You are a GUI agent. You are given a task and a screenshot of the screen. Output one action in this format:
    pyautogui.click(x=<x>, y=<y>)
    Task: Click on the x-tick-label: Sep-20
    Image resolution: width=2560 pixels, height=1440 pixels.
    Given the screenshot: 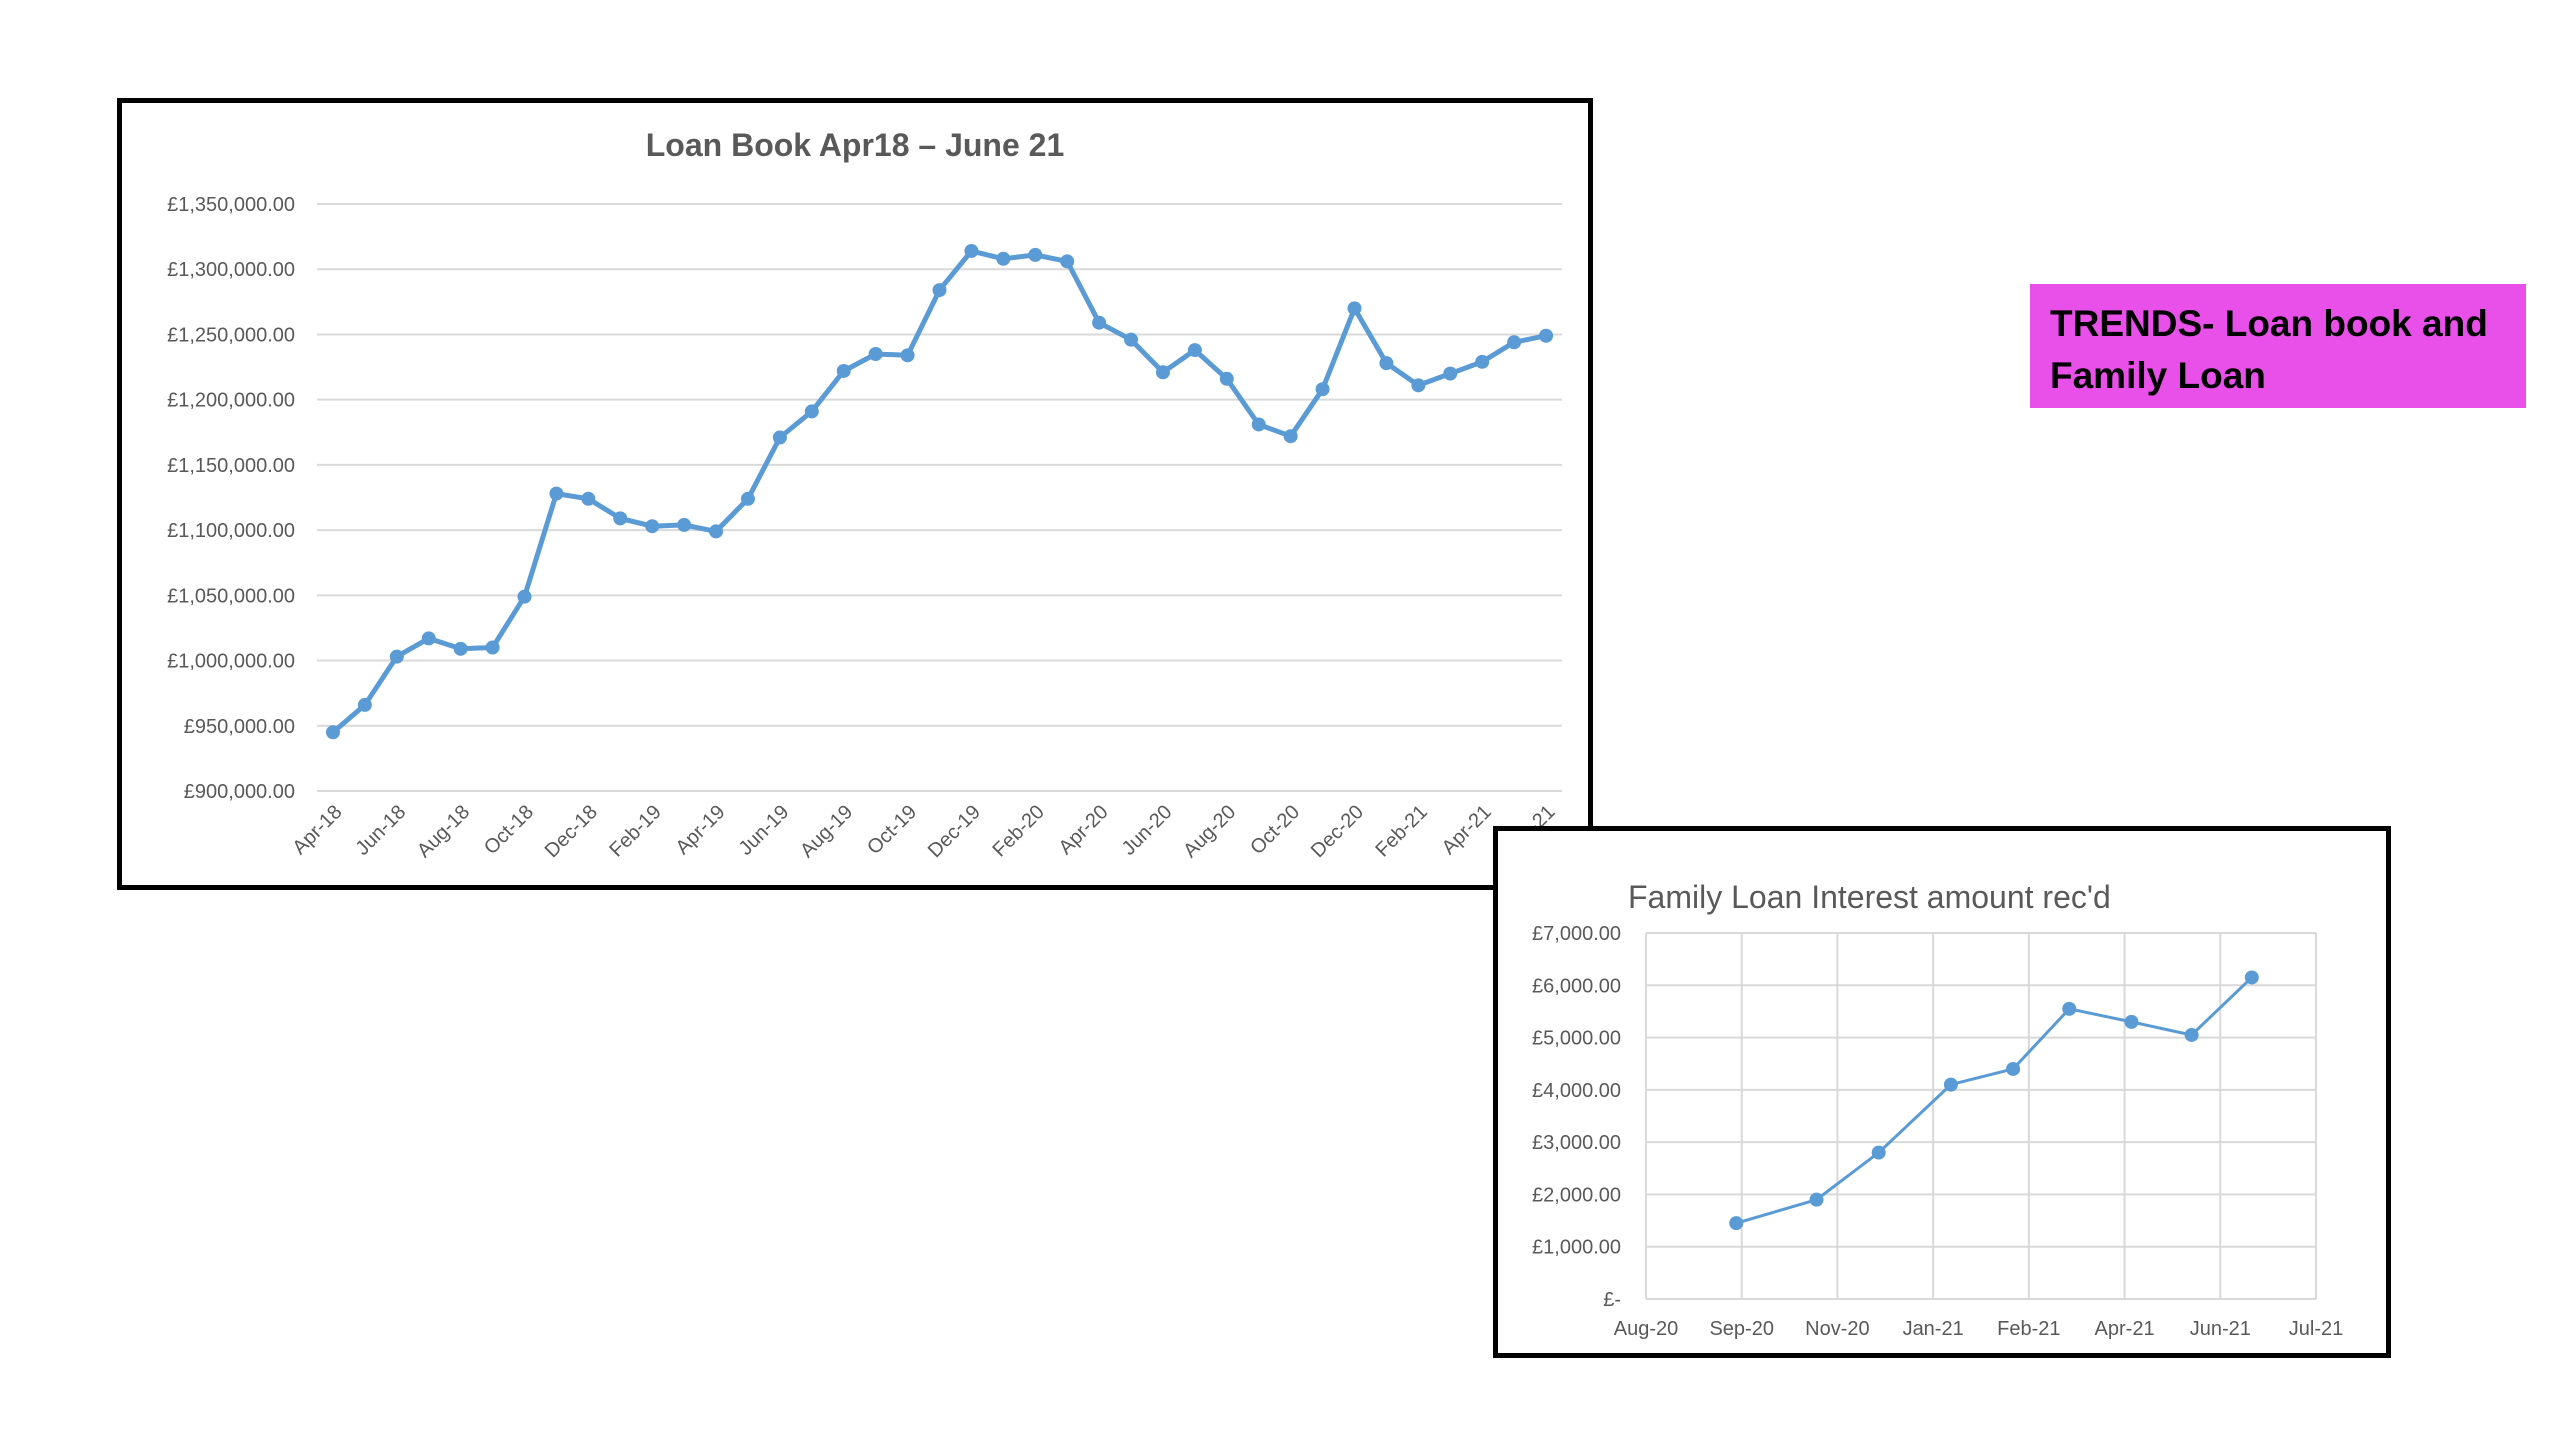 What is the action you would take?
    pyautogui.click(x=1741, y=1329)
    